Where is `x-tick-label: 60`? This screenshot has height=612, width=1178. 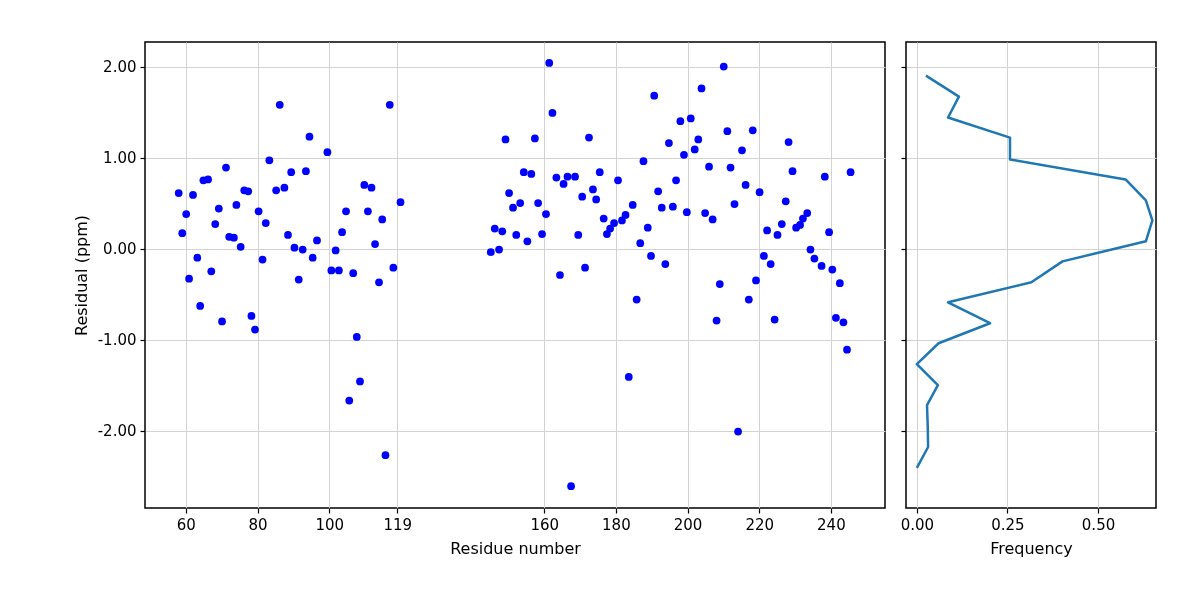 x-tick-label: 60 is located at coordinates (186, 524).